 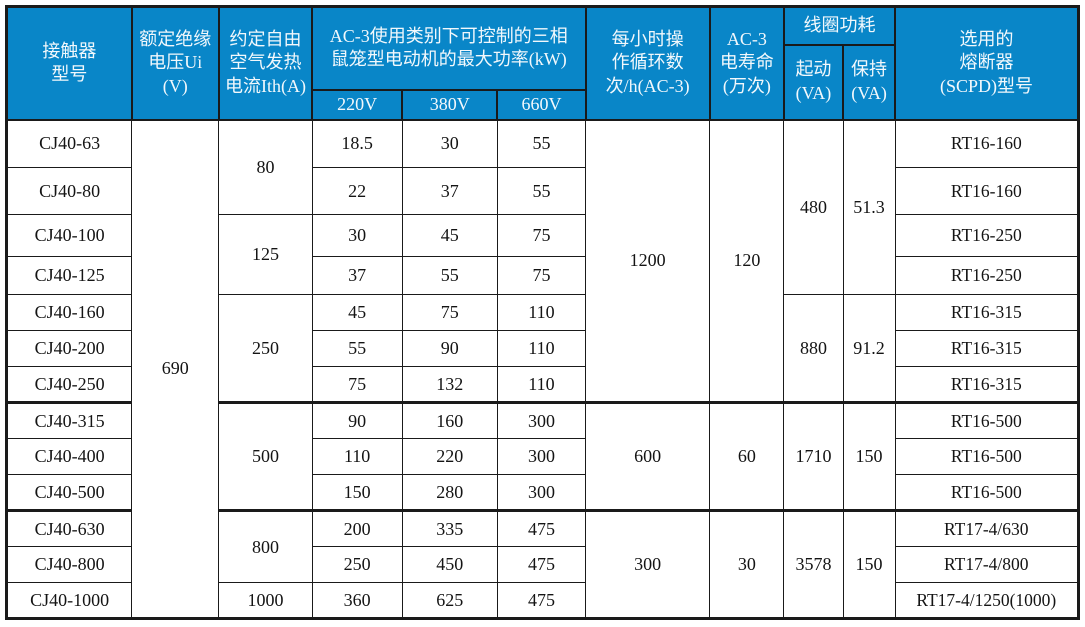 What do you see at coordinates (648, 456) in the screenshot?
I see `cell-cycles: 600` at bounding box center [648, 456].